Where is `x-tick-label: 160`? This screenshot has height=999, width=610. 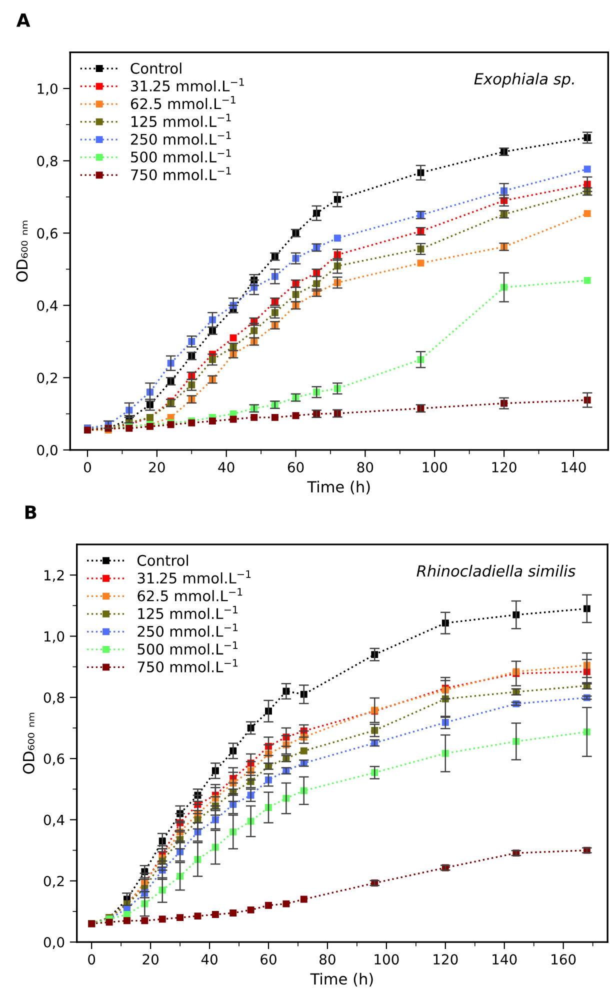
x-tick-label: 160 is located at coordinates (564, 959).